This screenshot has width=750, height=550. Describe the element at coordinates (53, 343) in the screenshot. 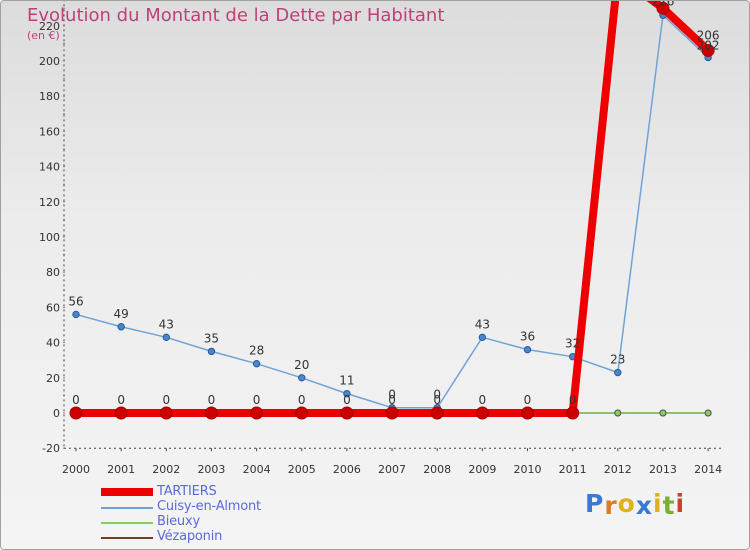

I see `y-tick-label: 40` at that location.